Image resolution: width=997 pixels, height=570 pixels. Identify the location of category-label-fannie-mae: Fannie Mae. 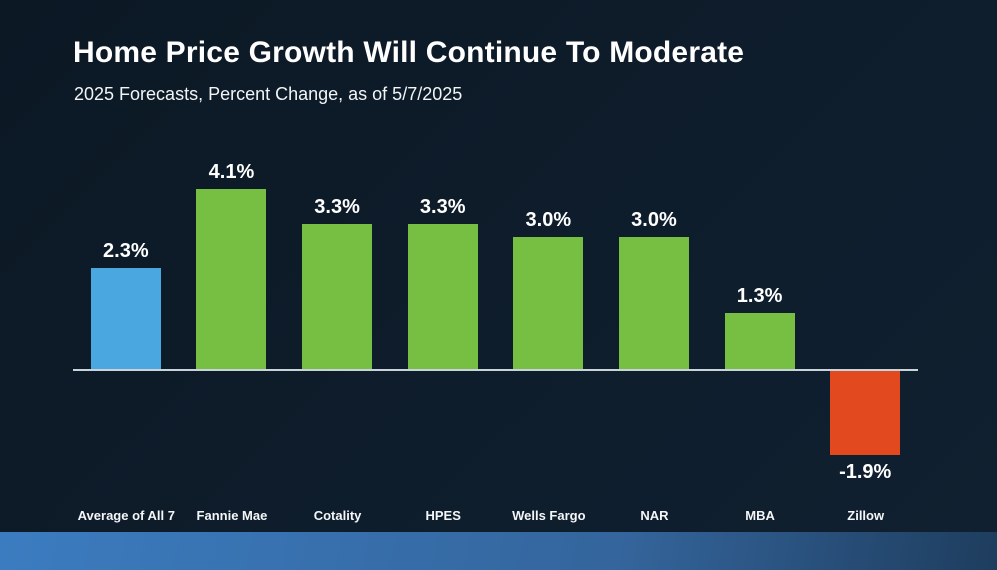
(232, 515).